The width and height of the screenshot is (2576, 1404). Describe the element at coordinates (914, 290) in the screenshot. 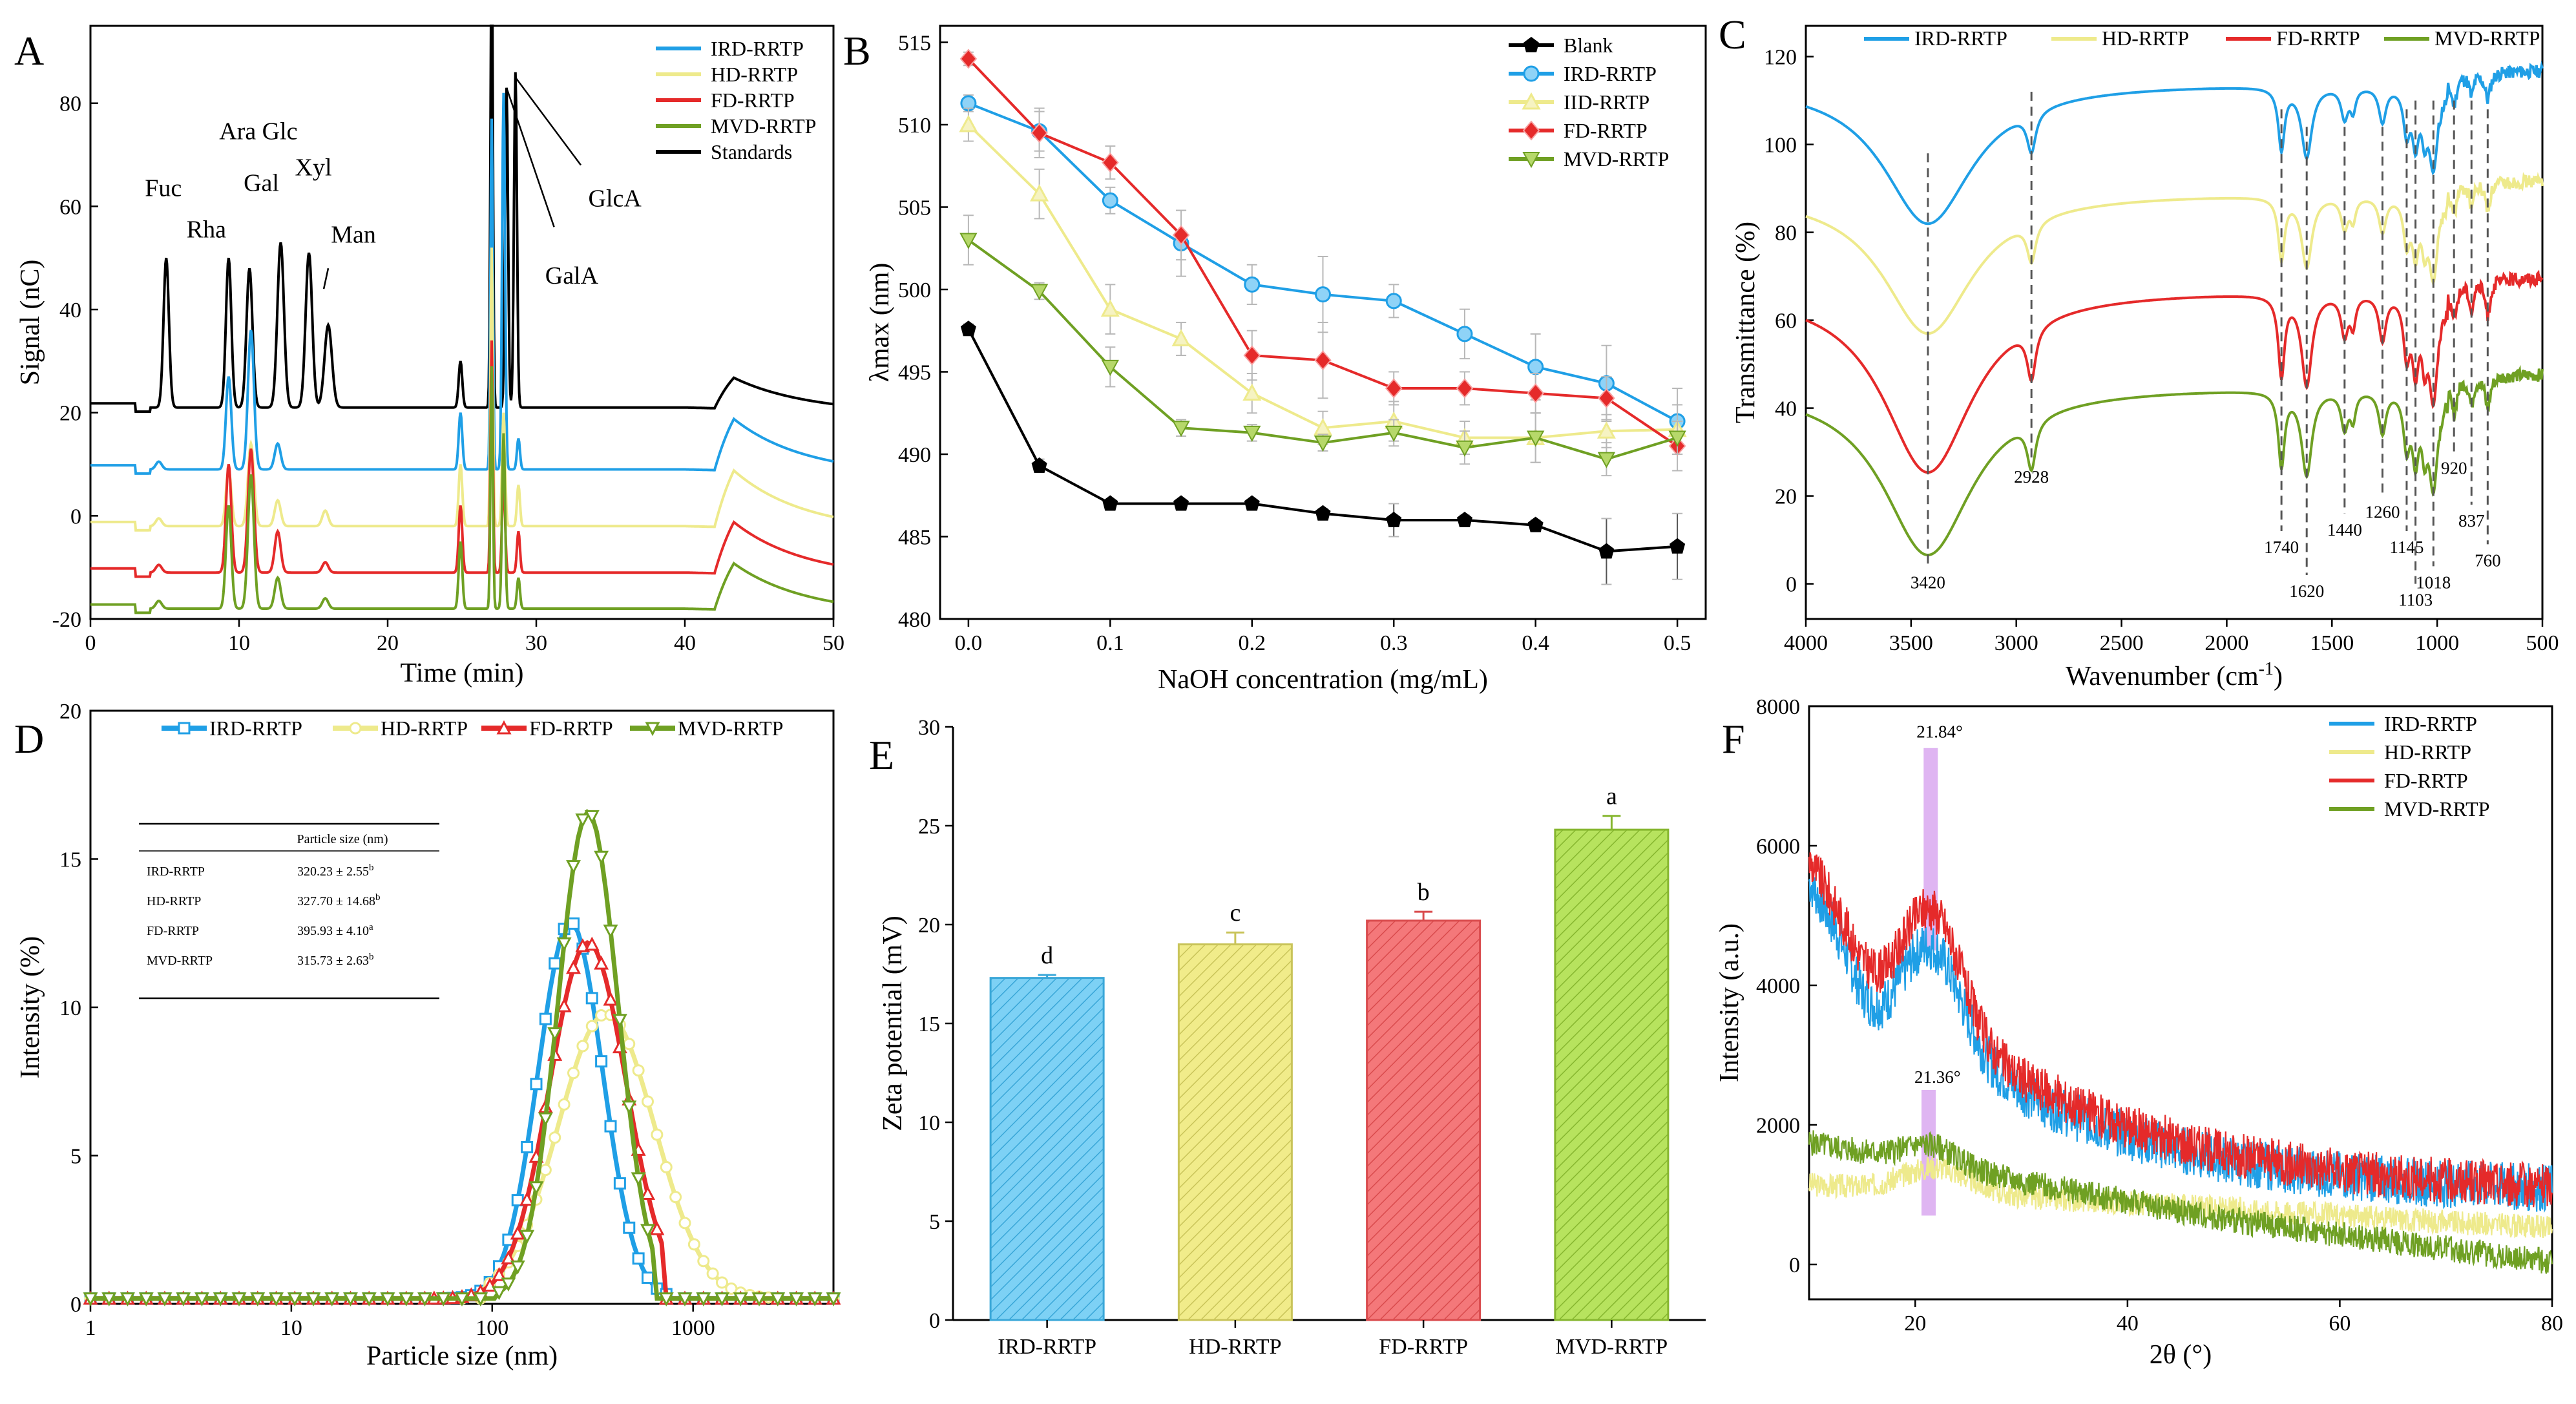

I see `b-y-tick-label: 500` at that location.